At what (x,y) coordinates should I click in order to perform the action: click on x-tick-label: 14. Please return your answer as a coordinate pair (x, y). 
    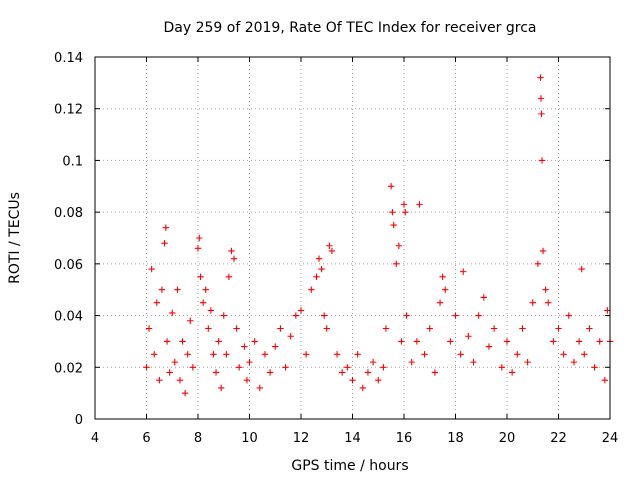
    Looking at the image, I should click on (352, 438).